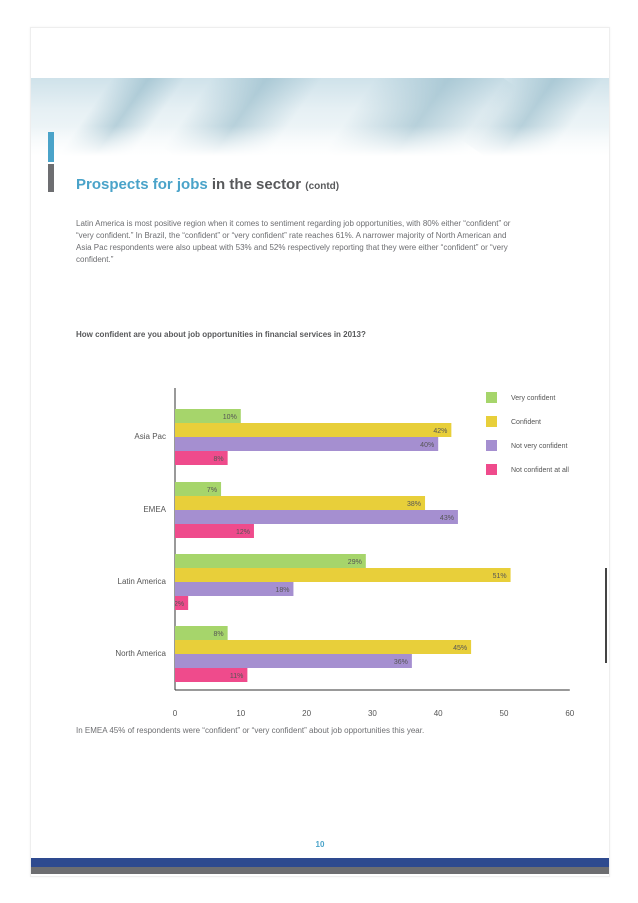  I want to click on header-banner-image, so click(320, 117).